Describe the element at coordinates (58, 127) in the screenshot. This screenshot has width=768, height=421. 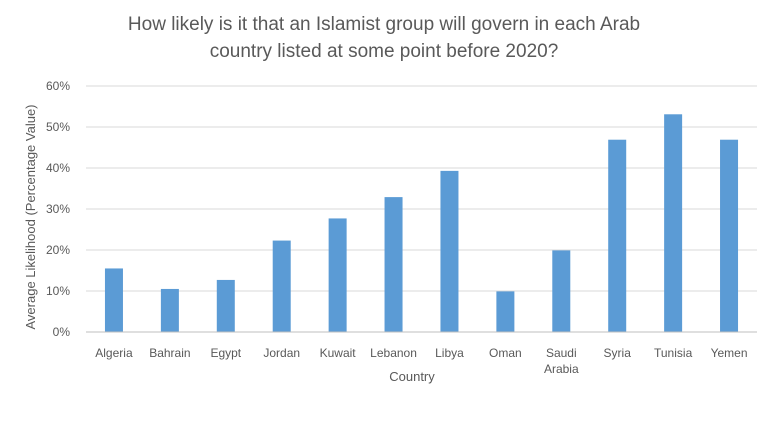
I see `y-tick-label-5: 50%` at that location.